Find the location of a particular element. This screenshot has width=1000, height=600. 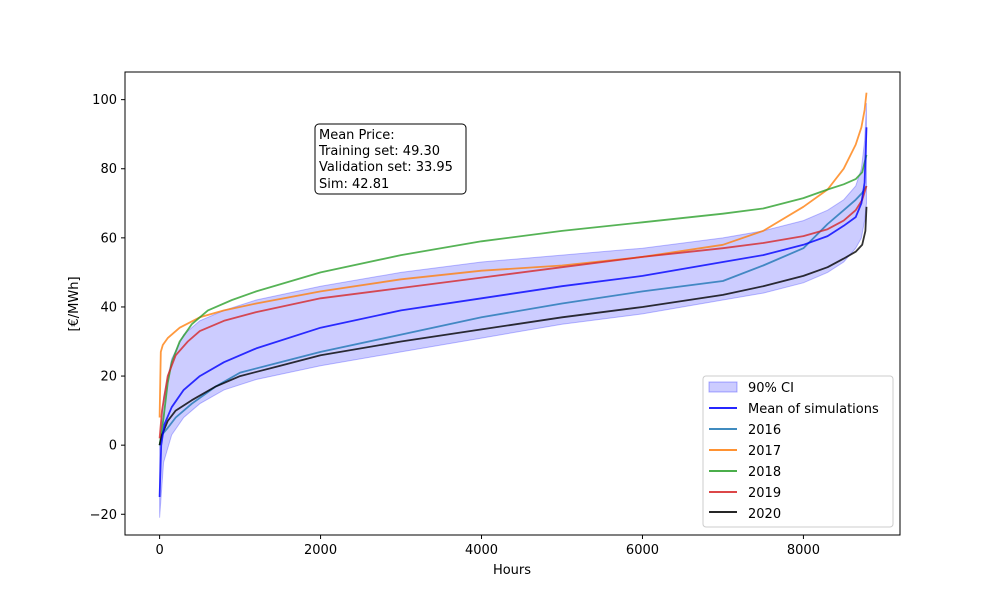

y-tick-label: −20 is located at coordinates (103, 515).